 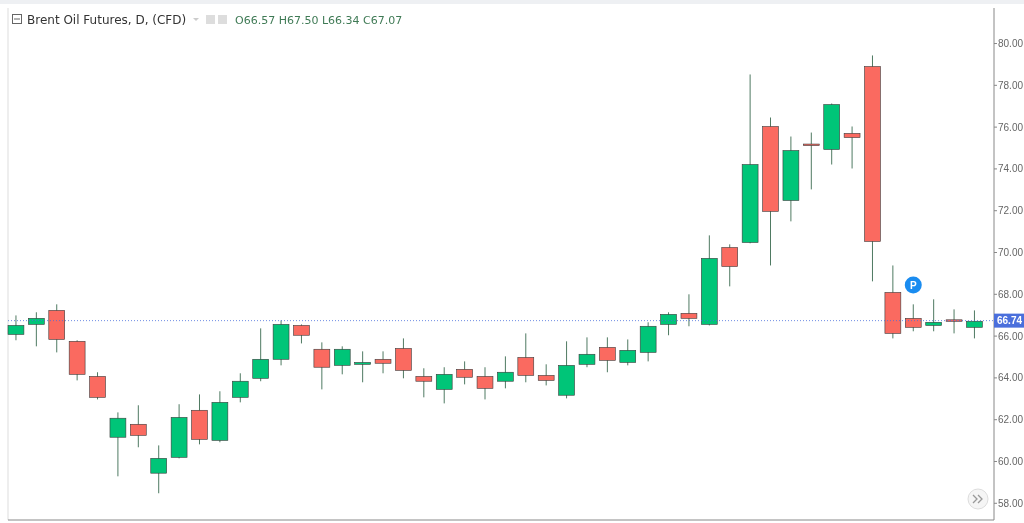 What do you see at coordinates (1011, 378) in the screenshot?
I see `y-tick-label: 64.00` at bounding box center [1011, 378].